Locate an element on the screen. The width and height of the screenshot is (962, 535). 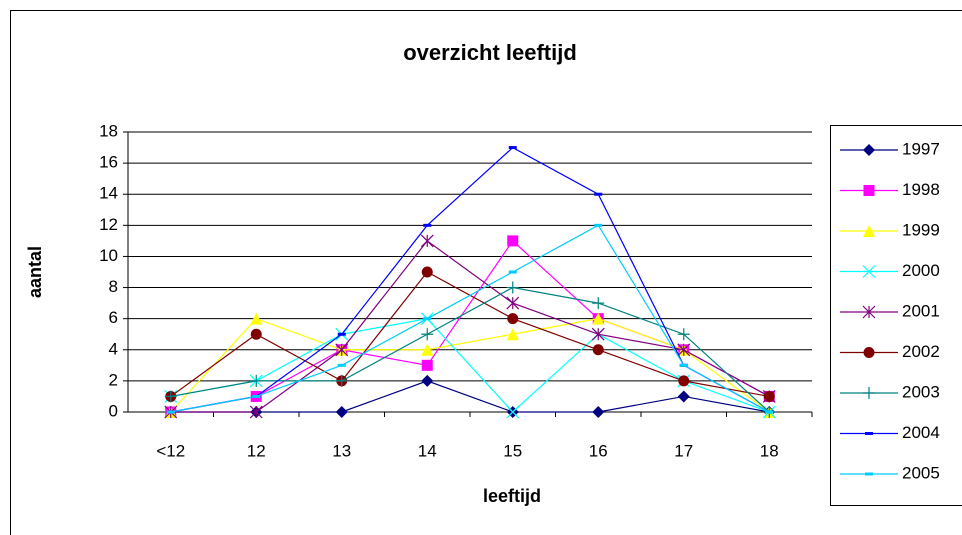
x-tick-label: 12 is located at coordinates (256, 450).